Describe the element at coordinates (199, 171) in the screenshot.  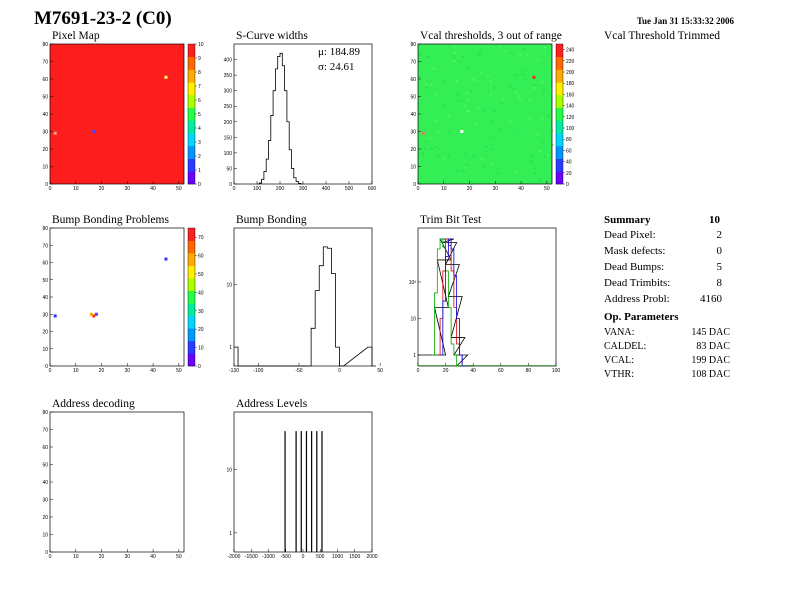
I see `pixel_map-palette-label: 1` at that location.